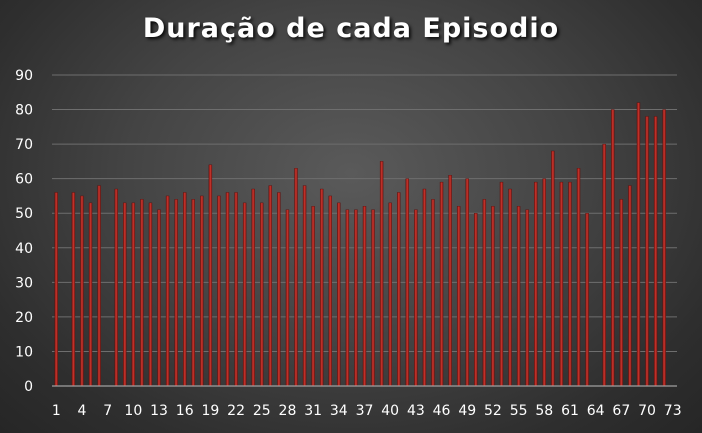 This screenshot has width=702, height=433. What do you see at coordinates (24, 180) in the screenshot?
I see `y-tick-label: 60` at bounding box center [24, 180].